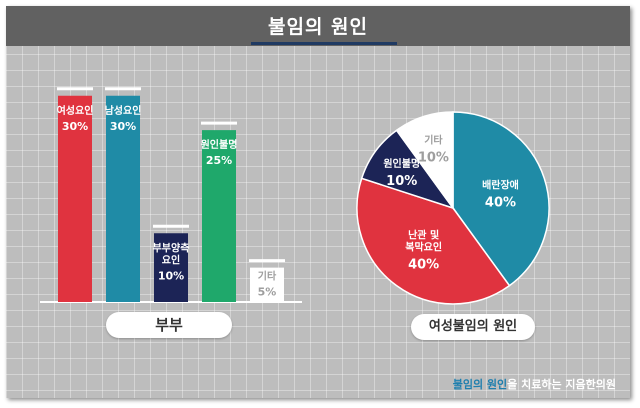  Describe the element at coordinates (500, 185) in the screenshot. I see `pie-label: 배란장애` at that location.